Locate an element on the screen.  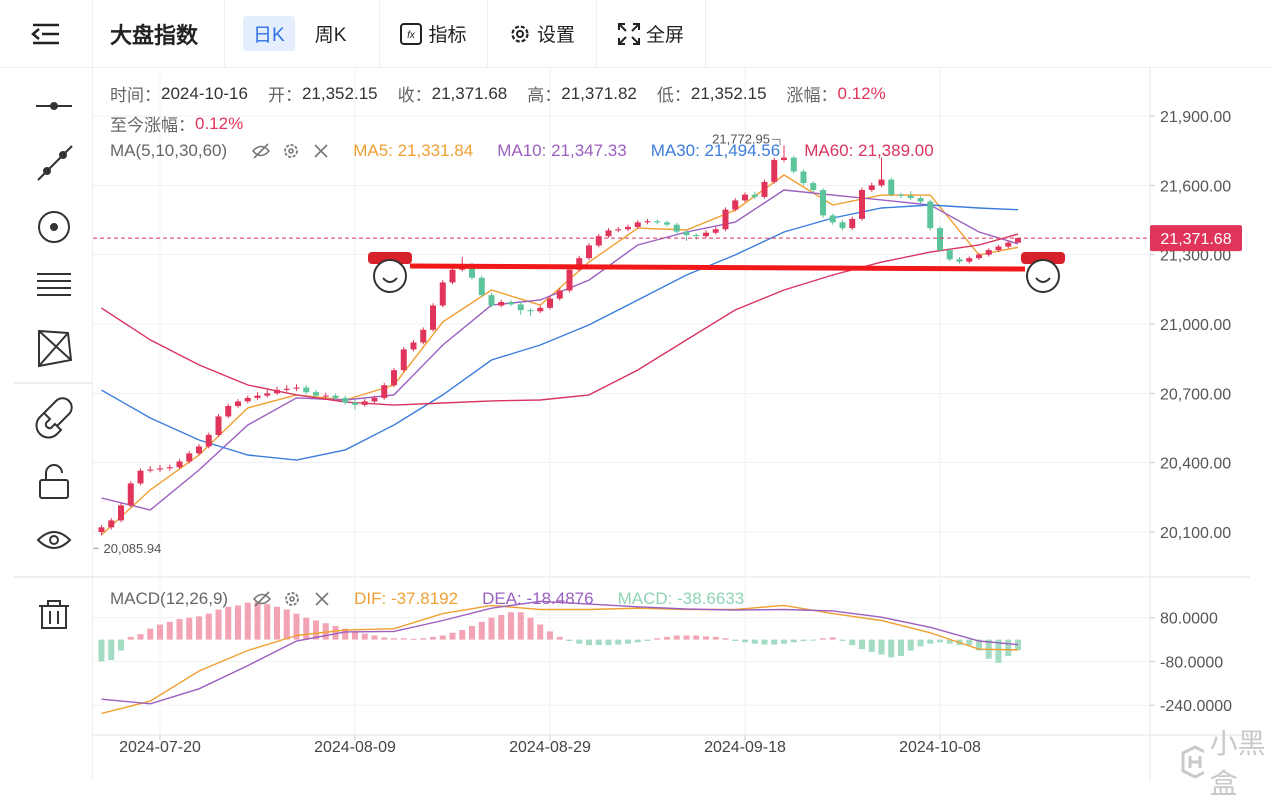
x-tick-label: 2024-09-18 is located at coordinates (745, 747).